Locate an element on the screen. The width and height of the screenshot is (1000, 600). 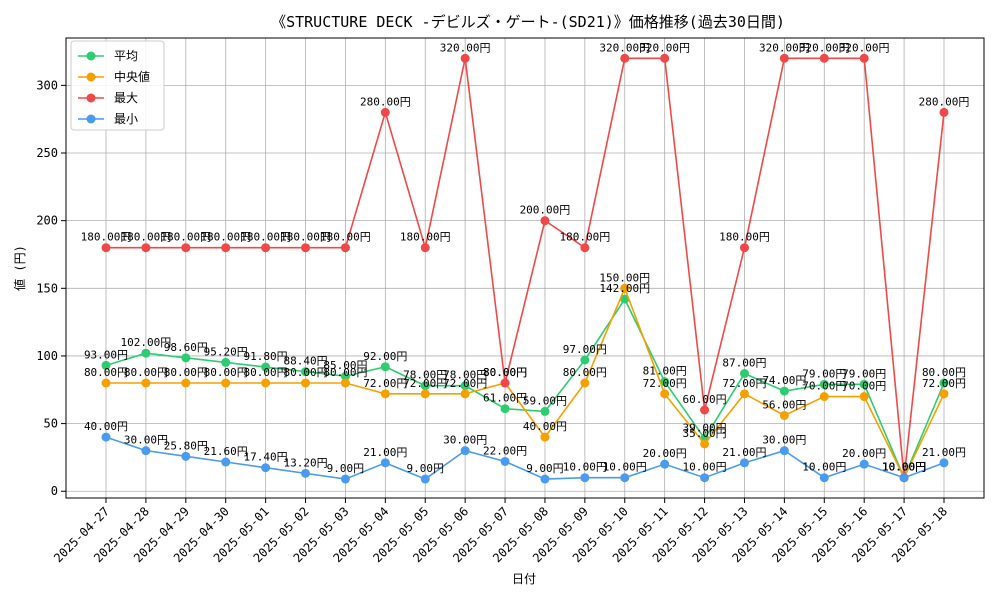
data-label: 60.00円 is located at coordinates (705, 399).